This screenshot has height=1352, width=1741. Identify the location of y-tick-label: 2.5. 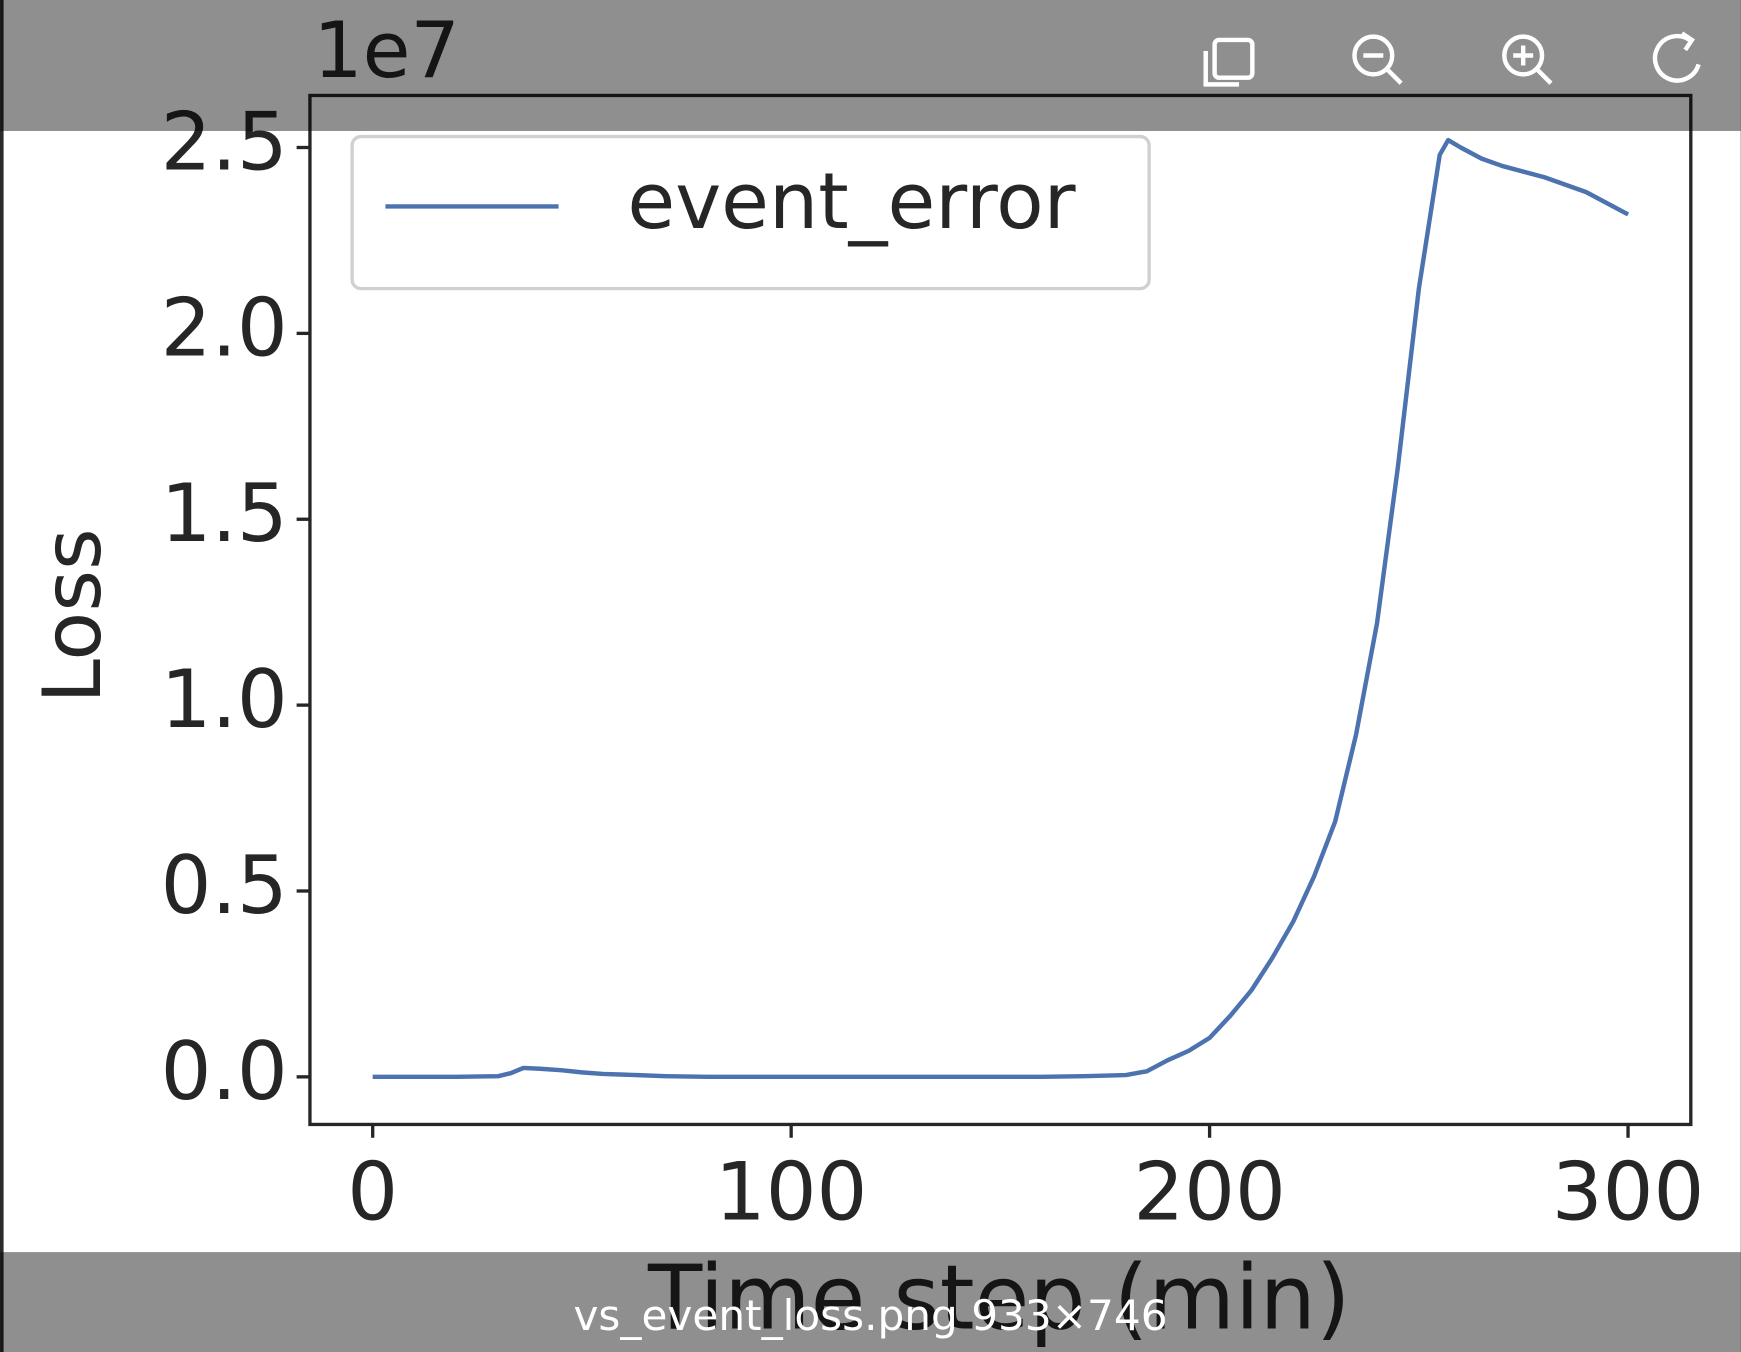
(224, 141).